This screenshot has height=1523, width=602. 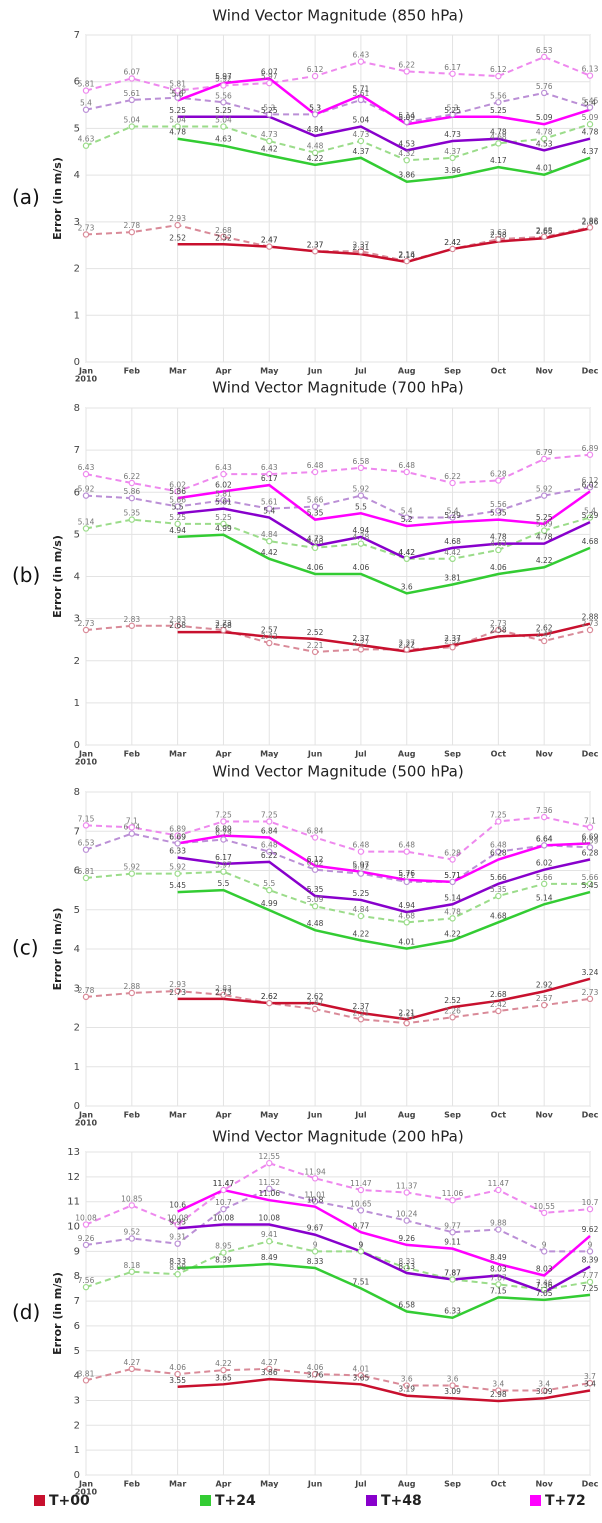 I want to click on value-label: 3.6, so click(x=407, y=1379).